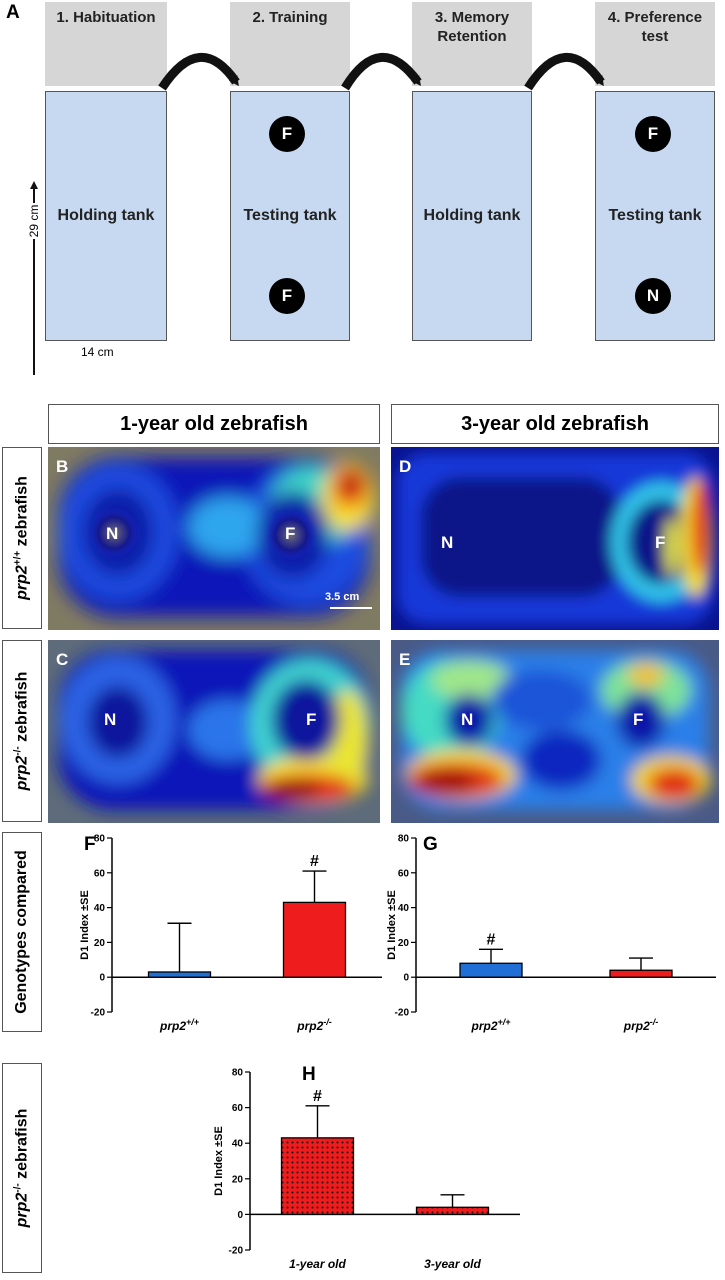  I want to click on column-title-3-year: 3-year old zebrafish, so click(555, 424).